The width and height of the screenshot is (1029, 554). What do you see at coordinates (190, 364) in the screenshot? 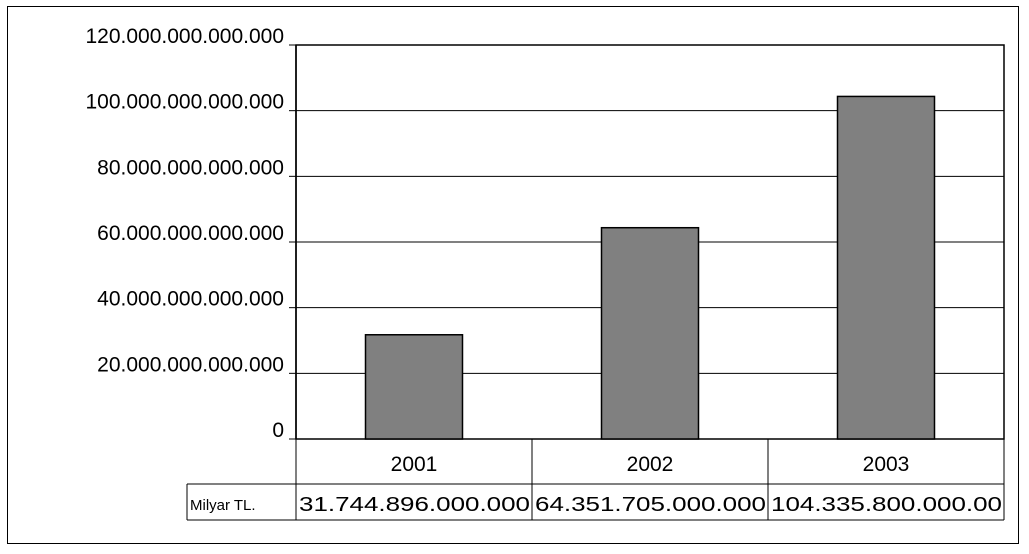
I see `y-tick-label: 20.000.000.000.000` at bounding box center [190, 364].